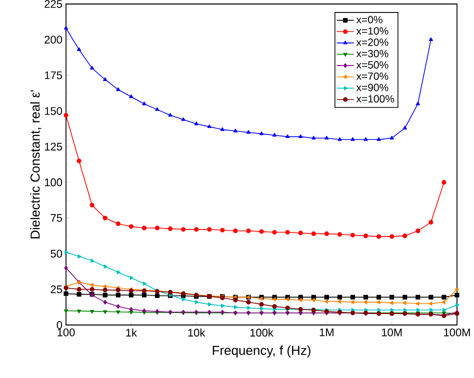  I want to click on y-tick-label: 125, so click(53, 146).